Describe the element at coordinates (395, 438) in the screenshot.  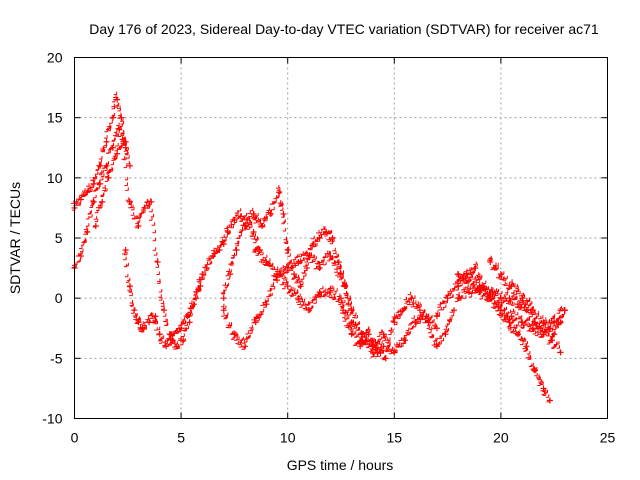
I see `x-tick-label: 15` at that location.